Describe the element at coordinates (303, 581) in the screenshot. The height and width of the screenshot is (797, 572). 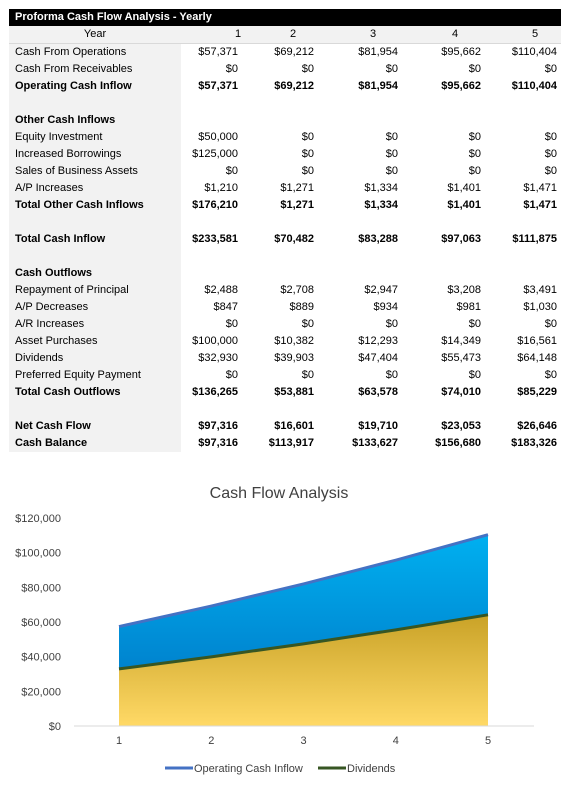
I see `operating-cash-inflow-line` at that location.